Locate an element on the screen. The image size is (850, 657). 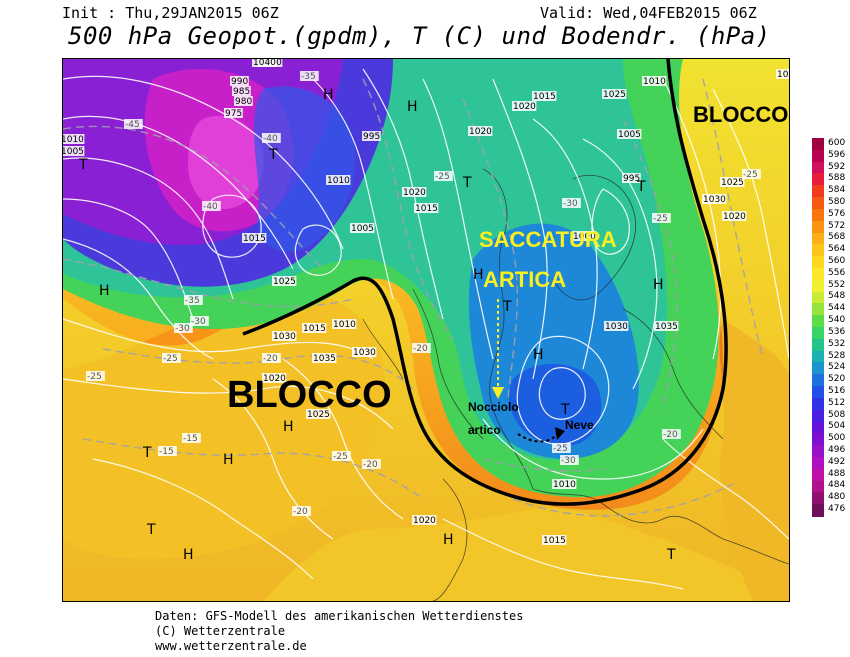
temperature-label: -40 is located at coordinates (210, 207).